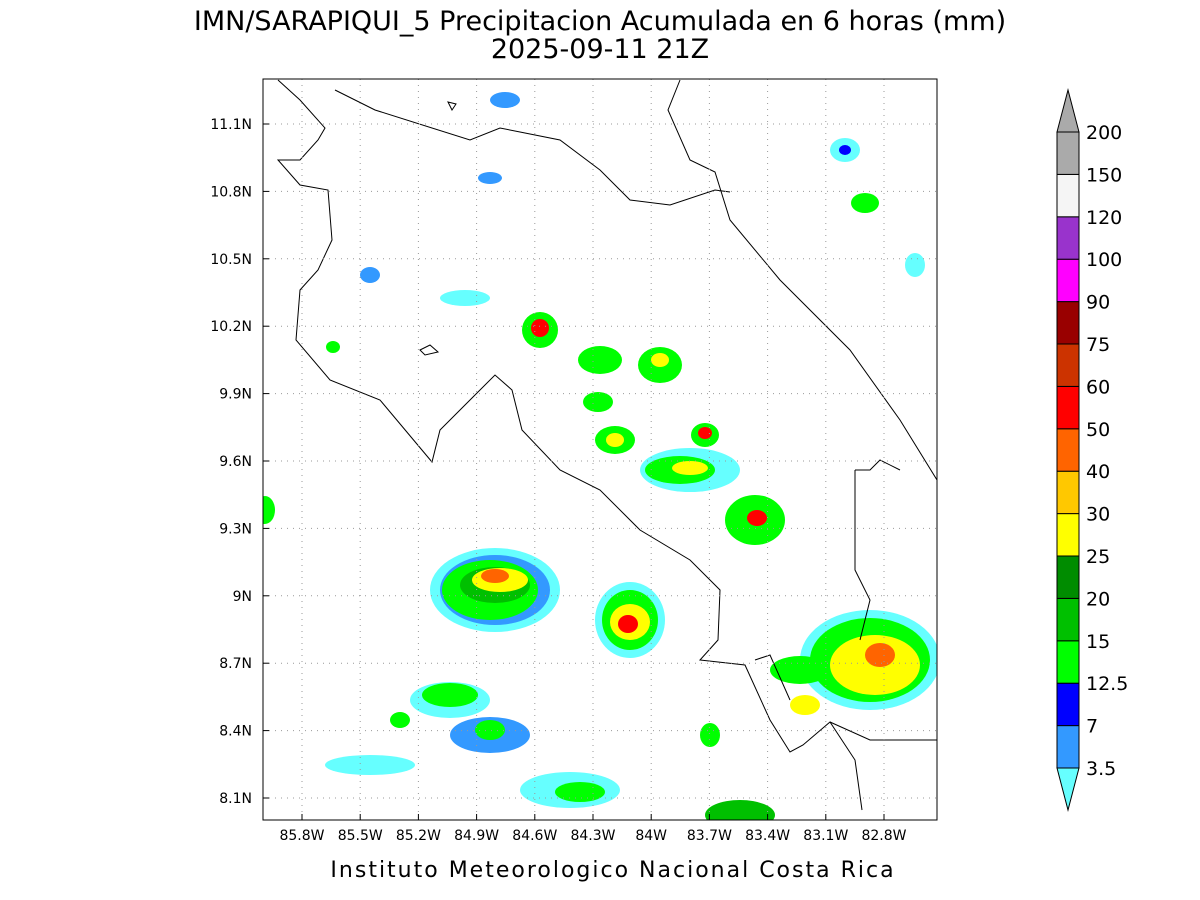 This screenshot has width=1200, height=900. What do you see at coordinates (1098, 599) in the screenshot?
I see `colorbar-label: 20` at bounding box center [1098, 599].